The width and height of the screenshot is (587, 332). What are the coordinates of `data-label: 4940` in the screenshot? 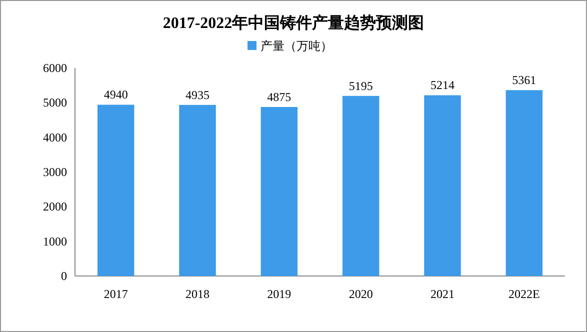 It's located at (116, 95).